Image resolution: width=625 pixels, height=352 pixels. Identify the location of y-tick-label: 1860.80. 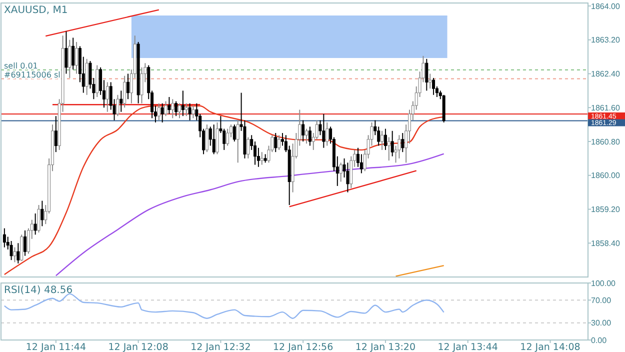
(605, 141).